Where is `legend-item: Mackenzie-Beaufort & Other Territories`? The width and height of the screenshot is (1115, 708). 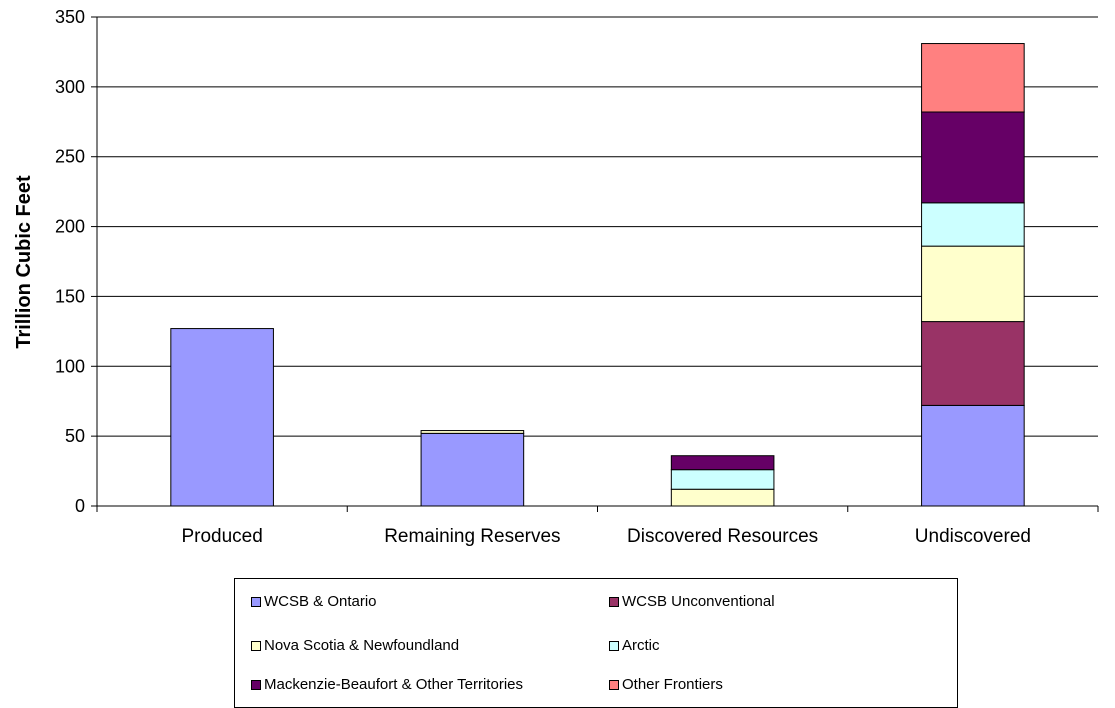 legend-item: Mackenzie-Beaufort & Other Territories is located at coordinates (387, 684).